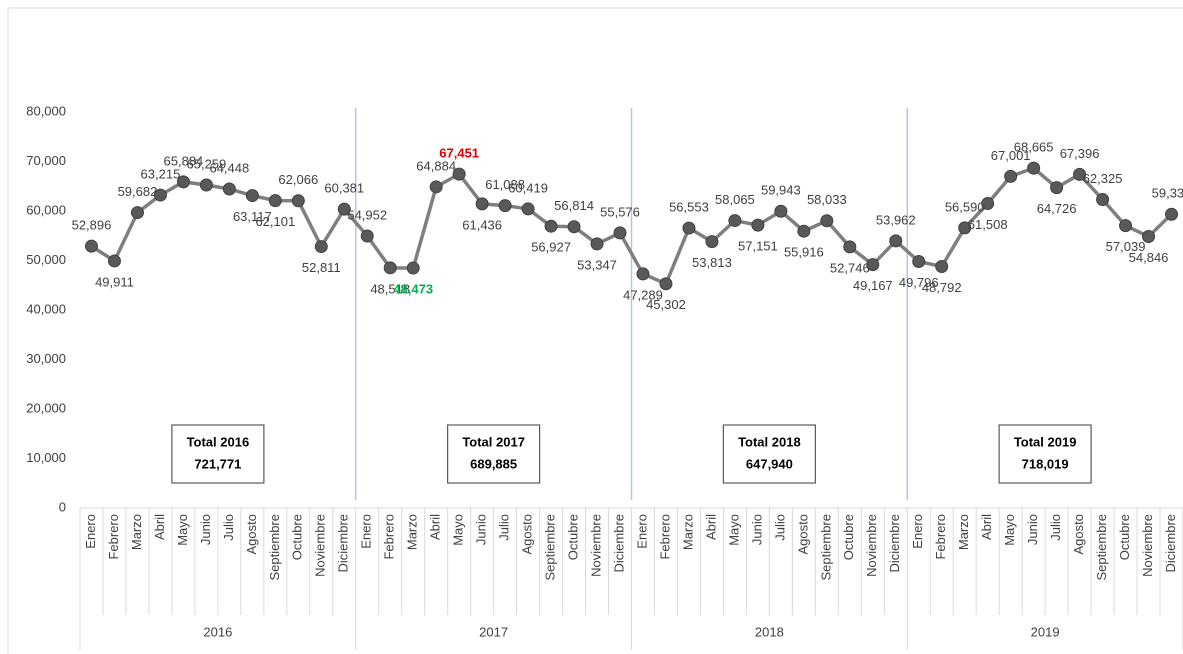 This screenshot has width=1183, height=654. What do you see at coordinates (735, 199) in the screenshot?
I see `data-label: 58,065` at bounding box center [735, 199].